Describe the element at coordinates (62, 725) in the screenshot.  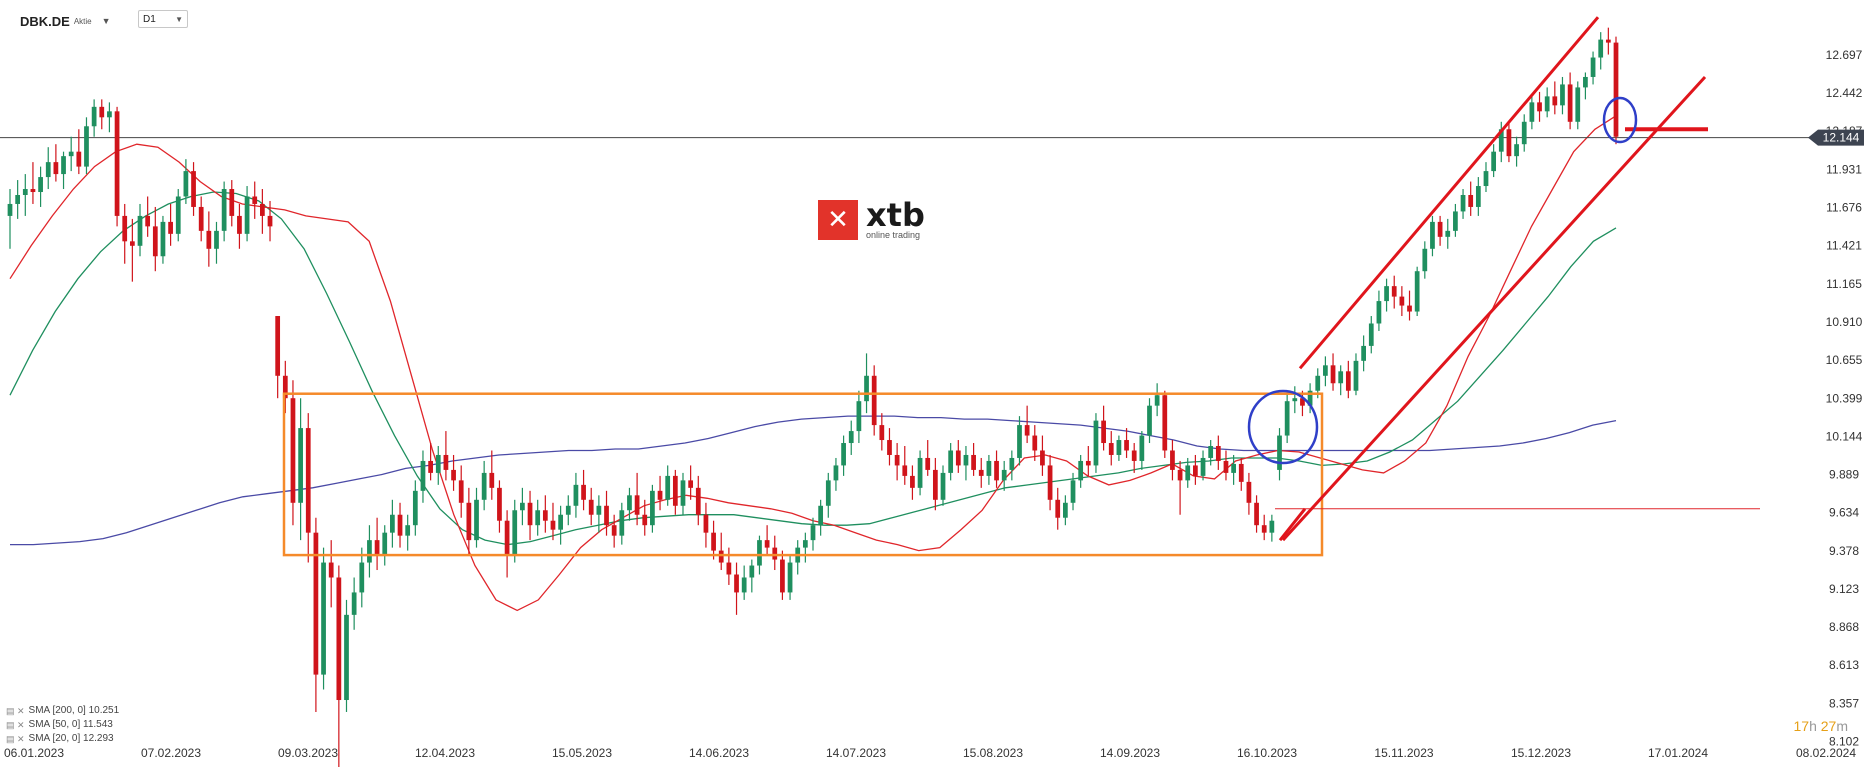
I see `indicator-sma50: ▤ ✕ SMA [50, 0] 11.543` at that location.